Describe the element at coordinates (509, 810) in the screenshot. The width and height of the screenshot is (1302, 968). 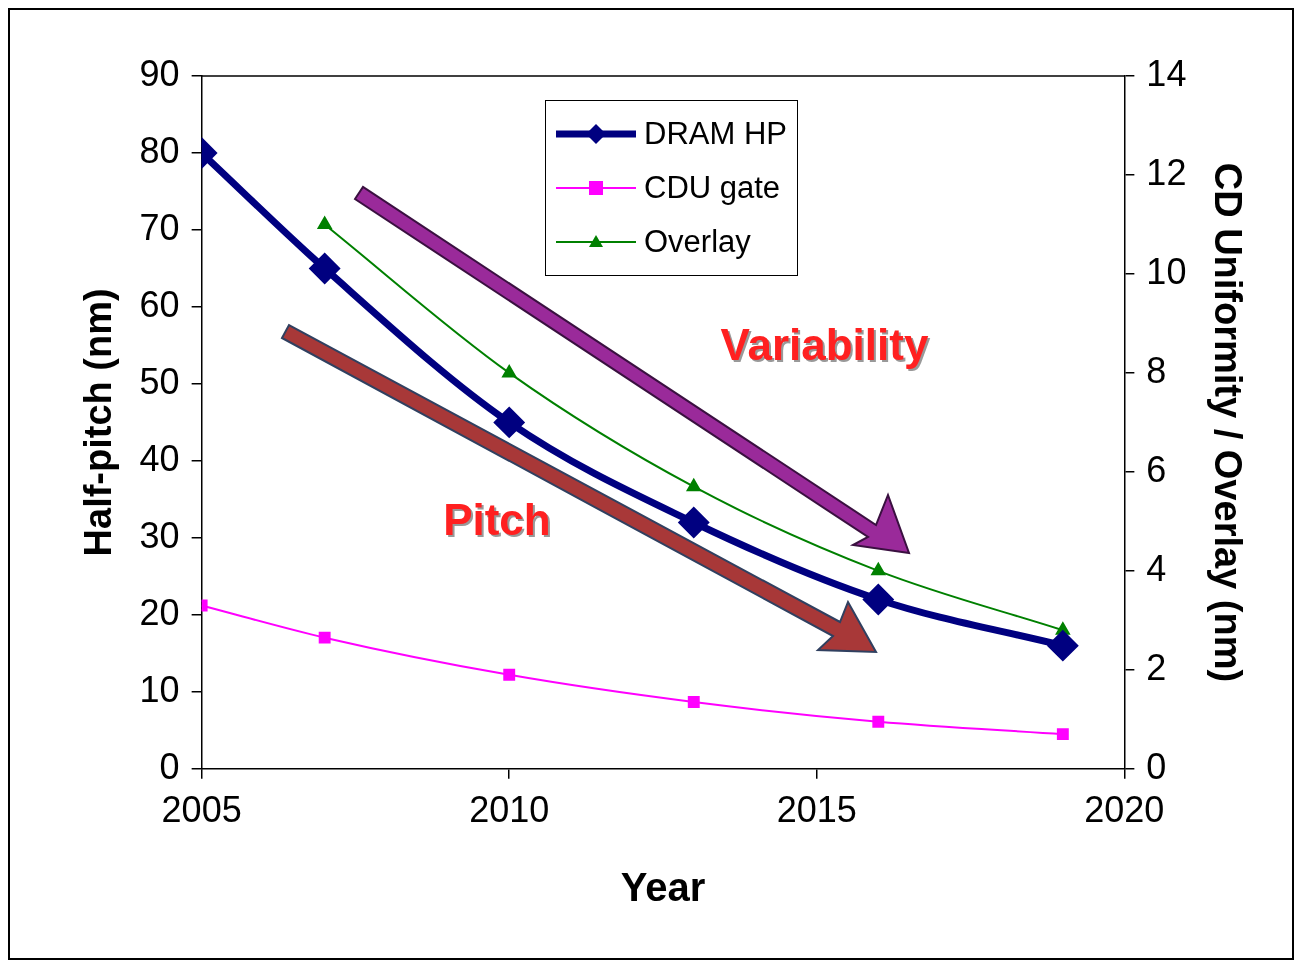
I see `x-tick-label: 2010` at that location.